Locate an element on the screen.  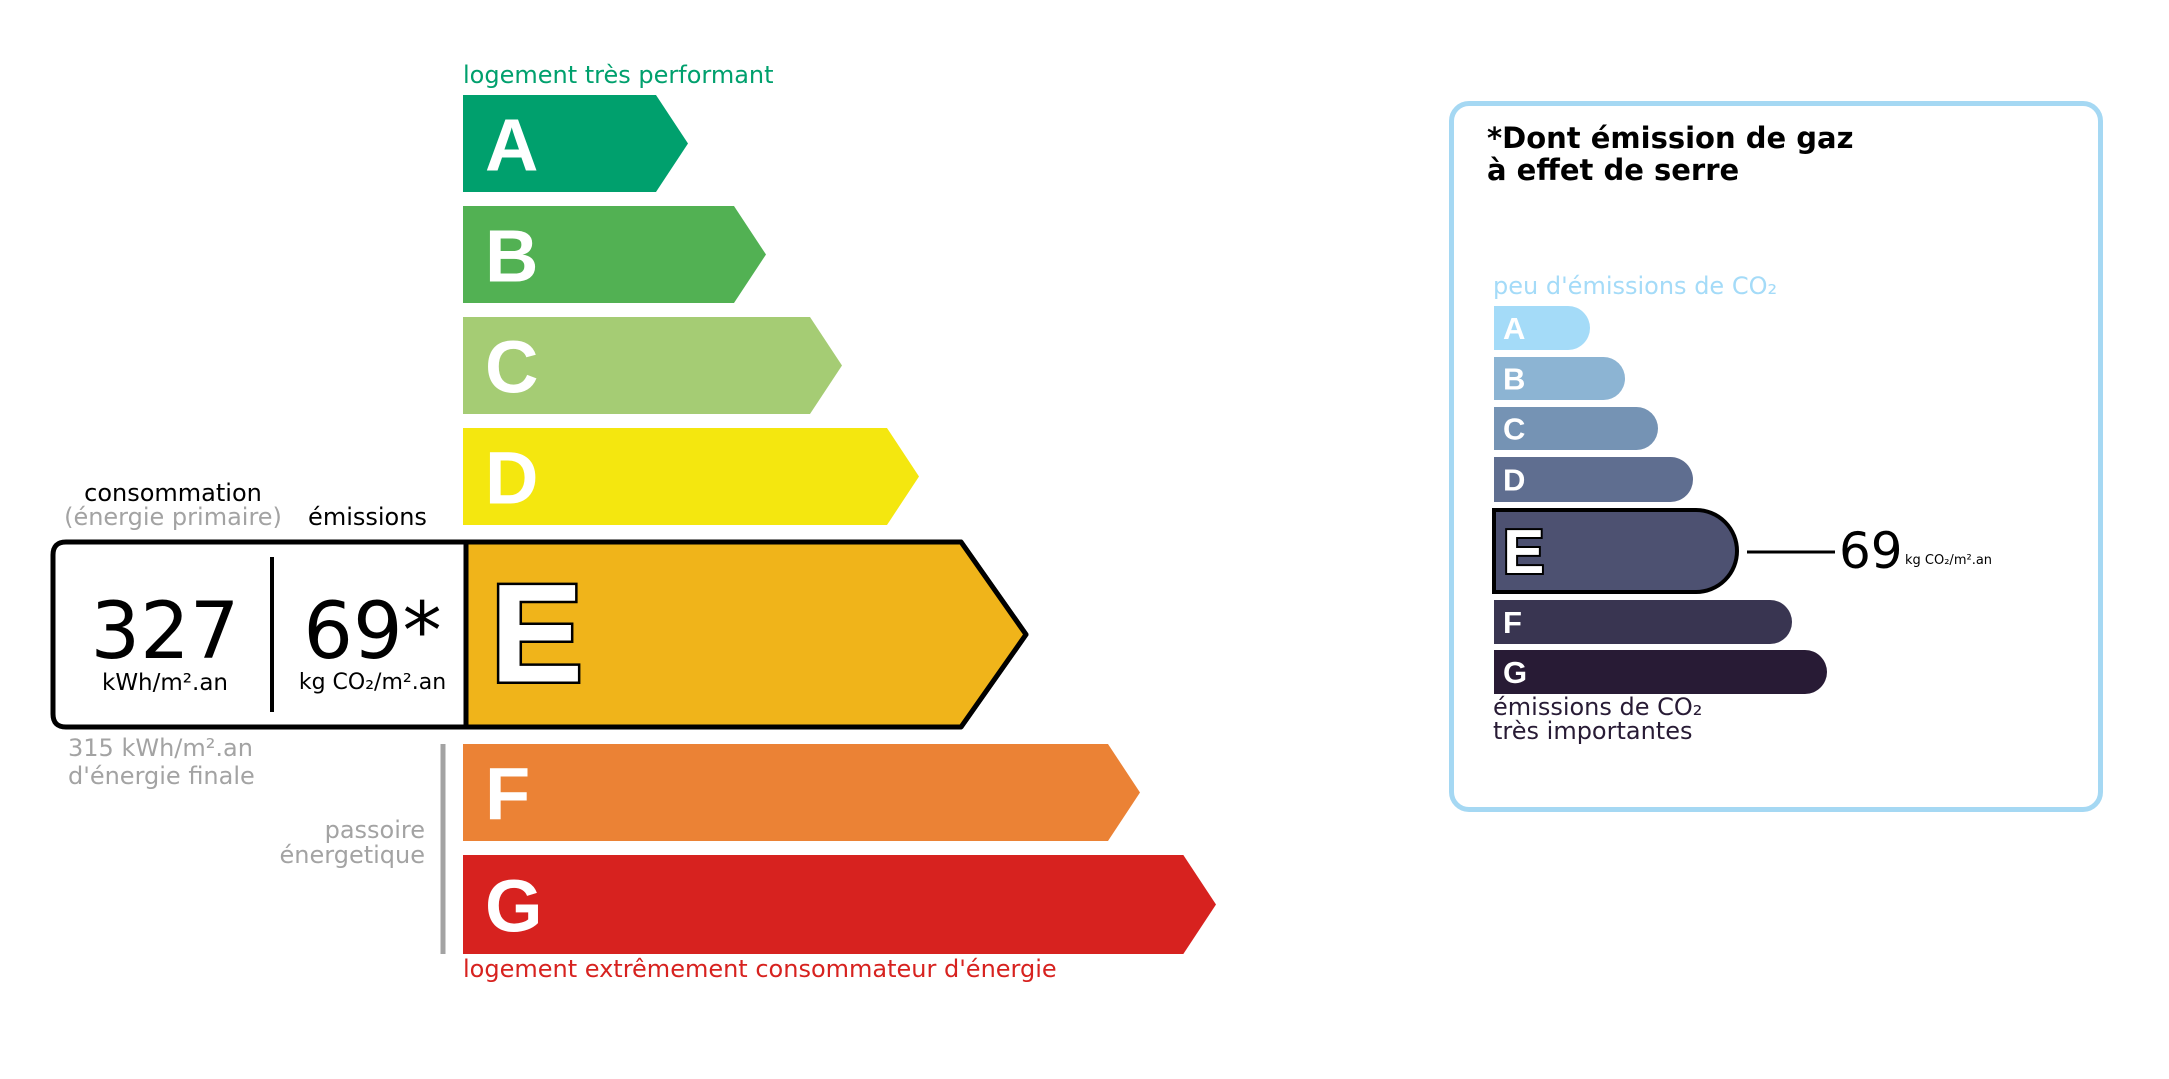
ges-bar-A is located at coordinates (1542, 328).